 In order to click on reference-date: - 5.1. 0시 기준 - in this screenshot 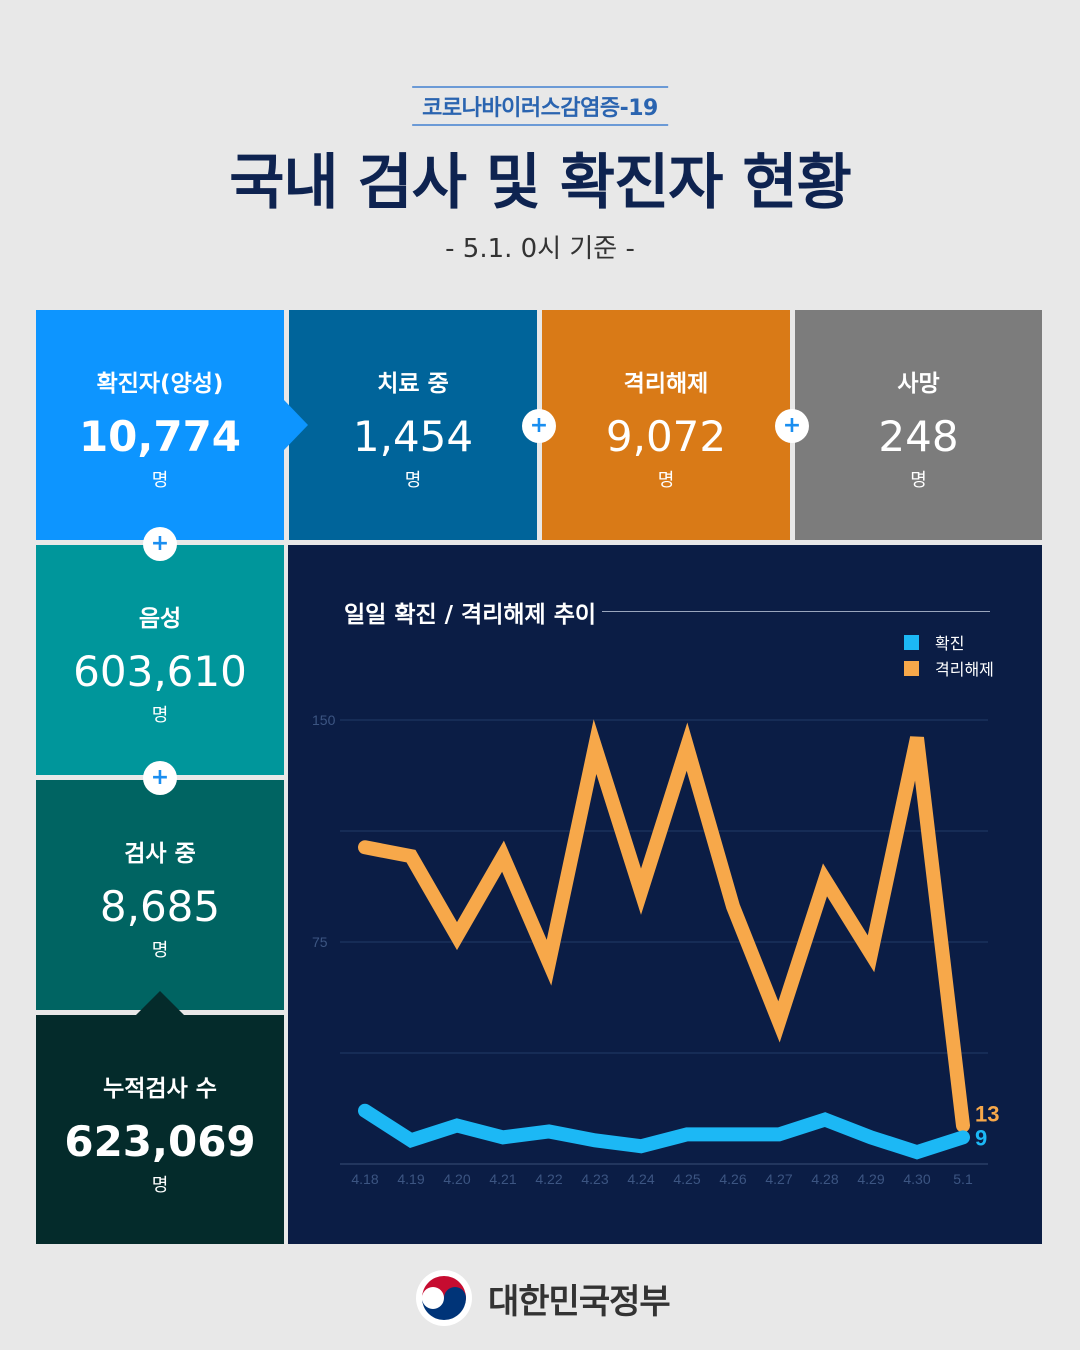, I will do `click(540, 249)`.